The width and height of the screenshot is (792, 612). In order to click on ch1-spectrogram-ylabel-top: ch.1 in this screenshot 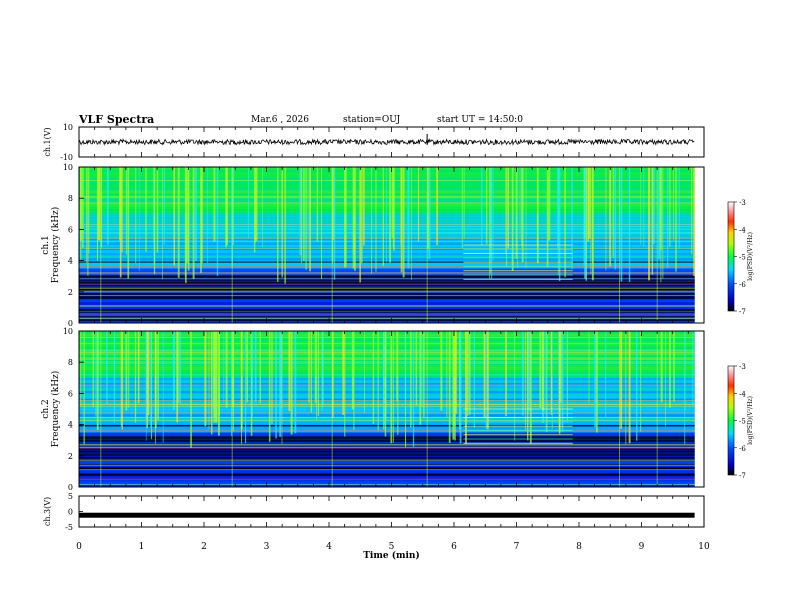, I will do `click(46, 244)`.